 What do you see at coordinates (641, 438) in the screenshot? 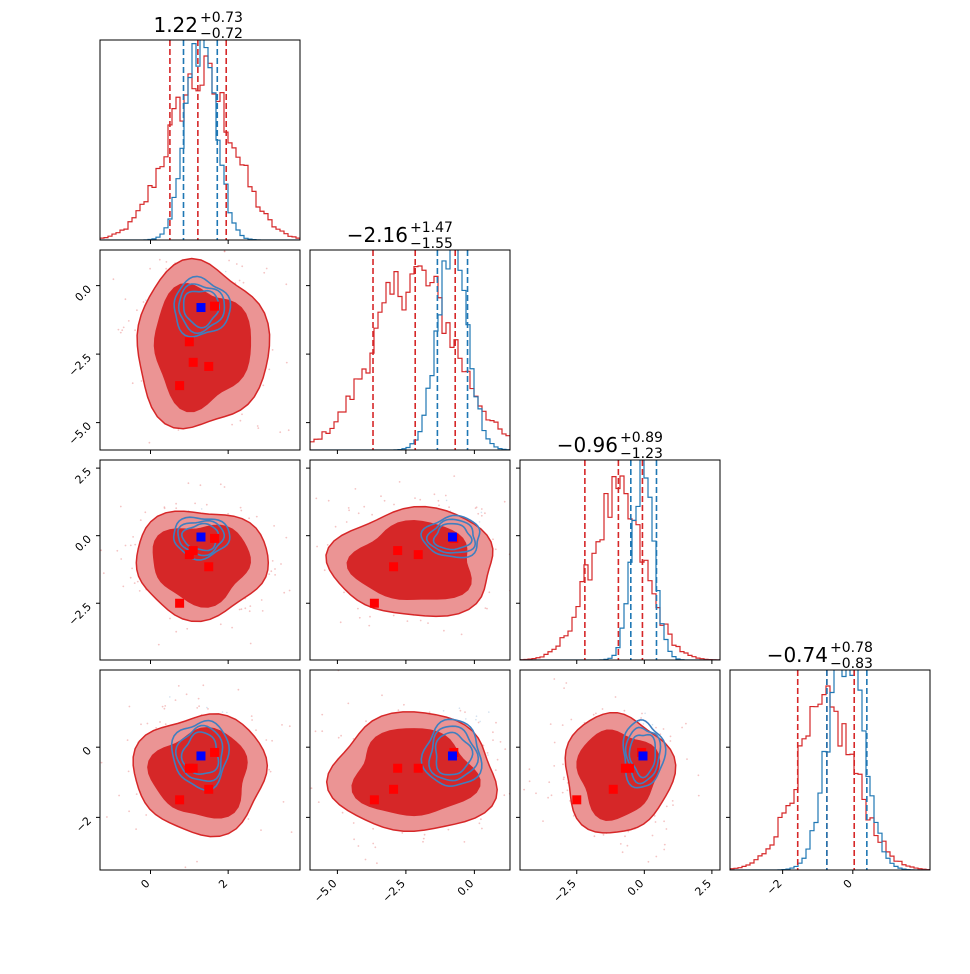
I see `diag-title-sup-2: +0.89` at bounding box center [641, 438].